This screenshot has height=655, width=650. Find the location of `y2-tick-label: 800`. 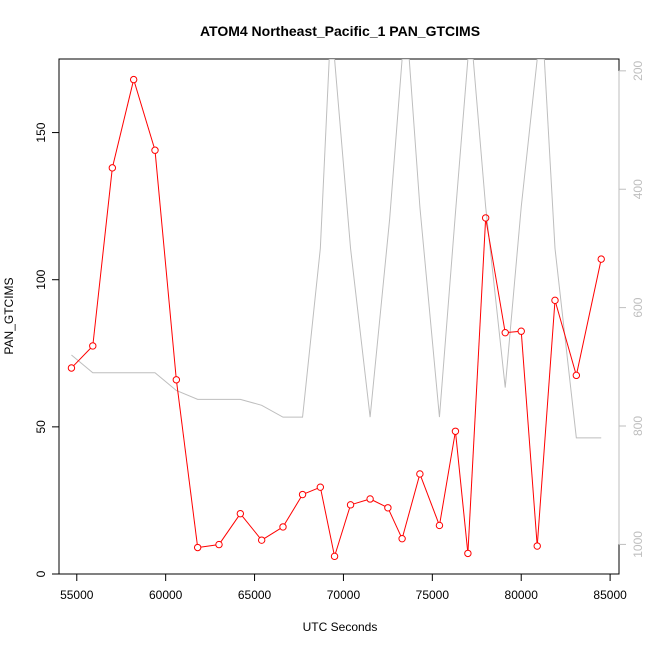

y2-tick-label: 800 is located at coordinates (638, 426).